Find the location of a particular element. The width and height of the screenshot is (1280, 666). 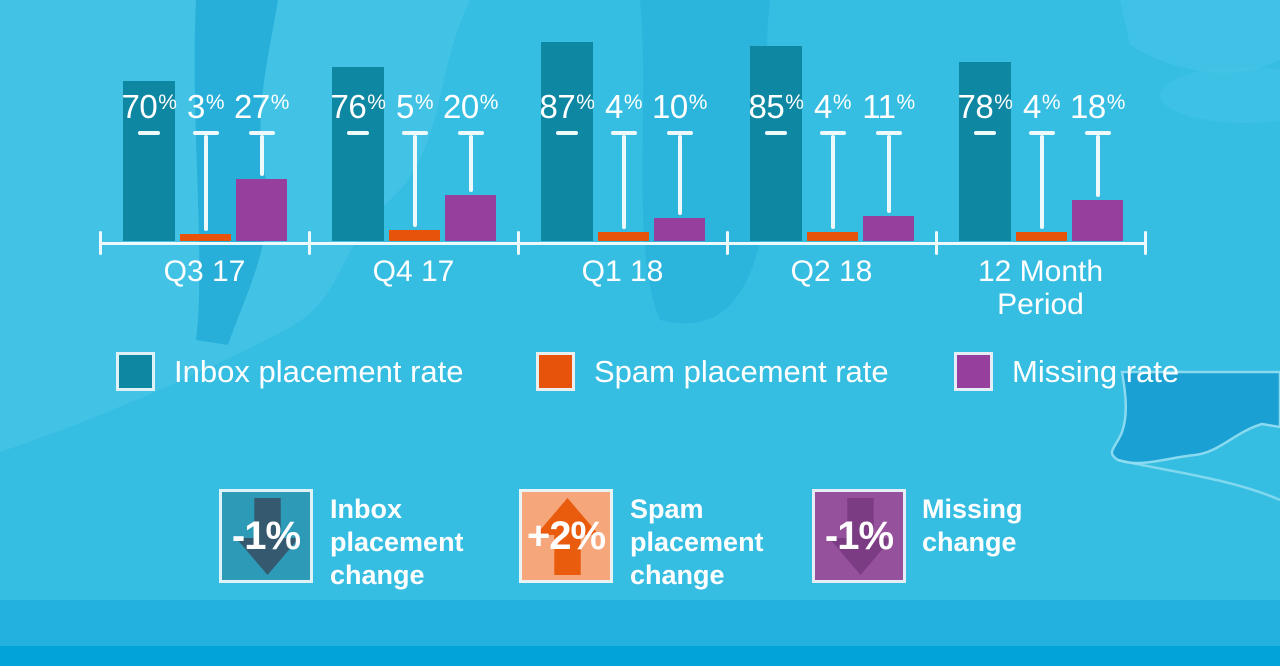

category-label: Q2 18 is located at coordinates (831, 271).